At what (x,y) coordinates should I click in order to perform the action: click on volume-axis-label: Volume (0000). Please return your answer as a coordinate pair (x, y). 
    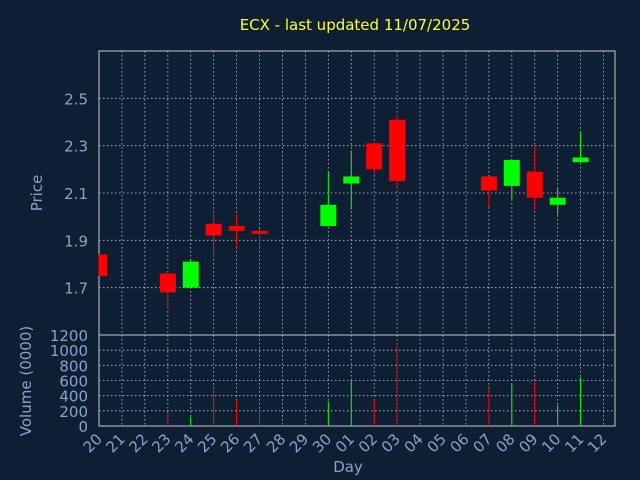
    Looking at the image, I should click on (26, 381).